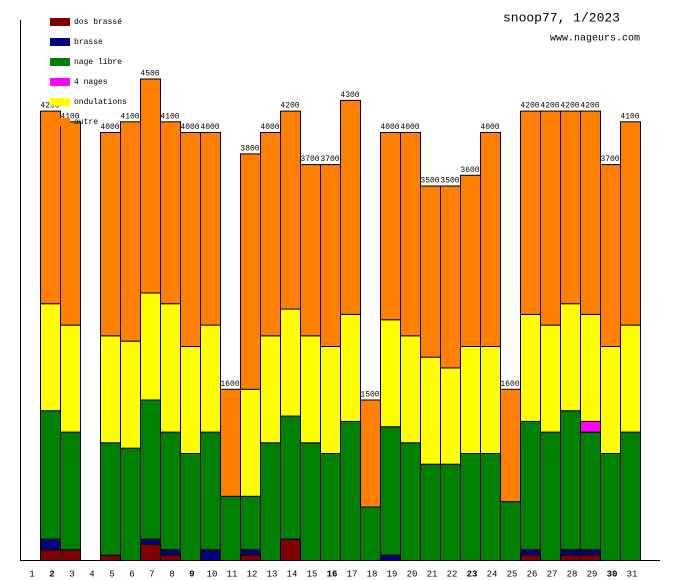 Image resolution: width=680 pixels, height=580 pixels. What do you see at coordinates (561, 17) in the screenshot?
I see `chart-title: snoop77, 1/2023` at bounding box center [561, 17].